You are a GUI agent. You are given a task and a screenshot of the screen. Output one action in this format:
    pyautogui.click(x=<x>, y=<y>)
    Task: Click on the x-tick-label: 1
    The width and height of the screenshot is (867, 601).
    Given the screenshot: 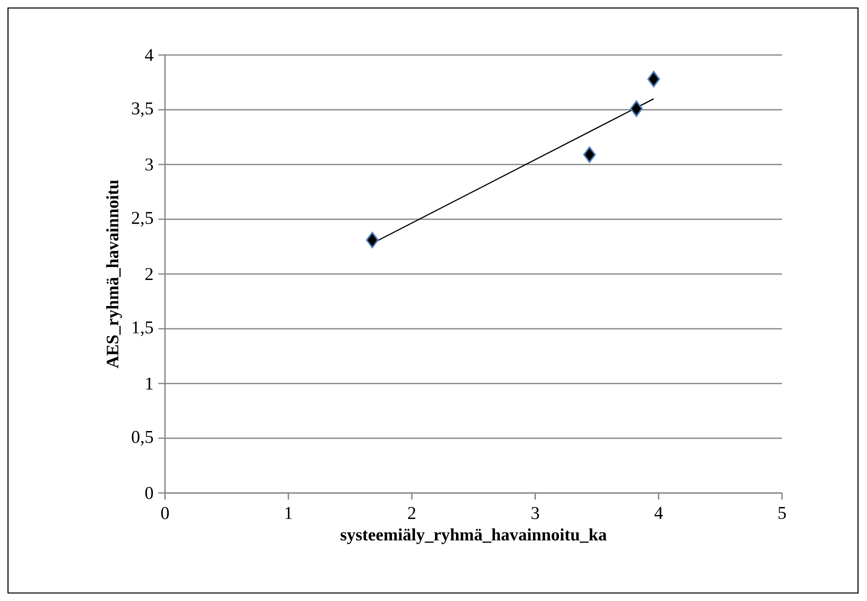 What is the action you would take?
    pyautogui.click(x=288, y=513)
    